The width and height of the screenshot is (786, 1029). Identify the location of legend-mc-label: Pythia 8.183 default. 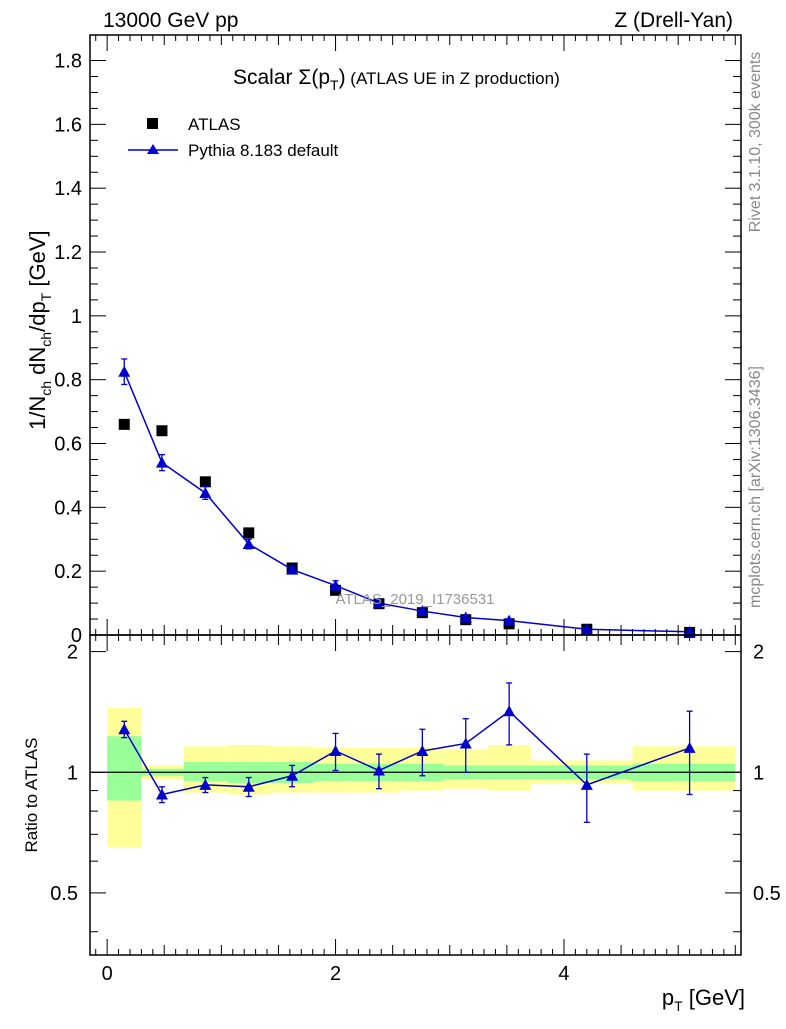
(263, 150).